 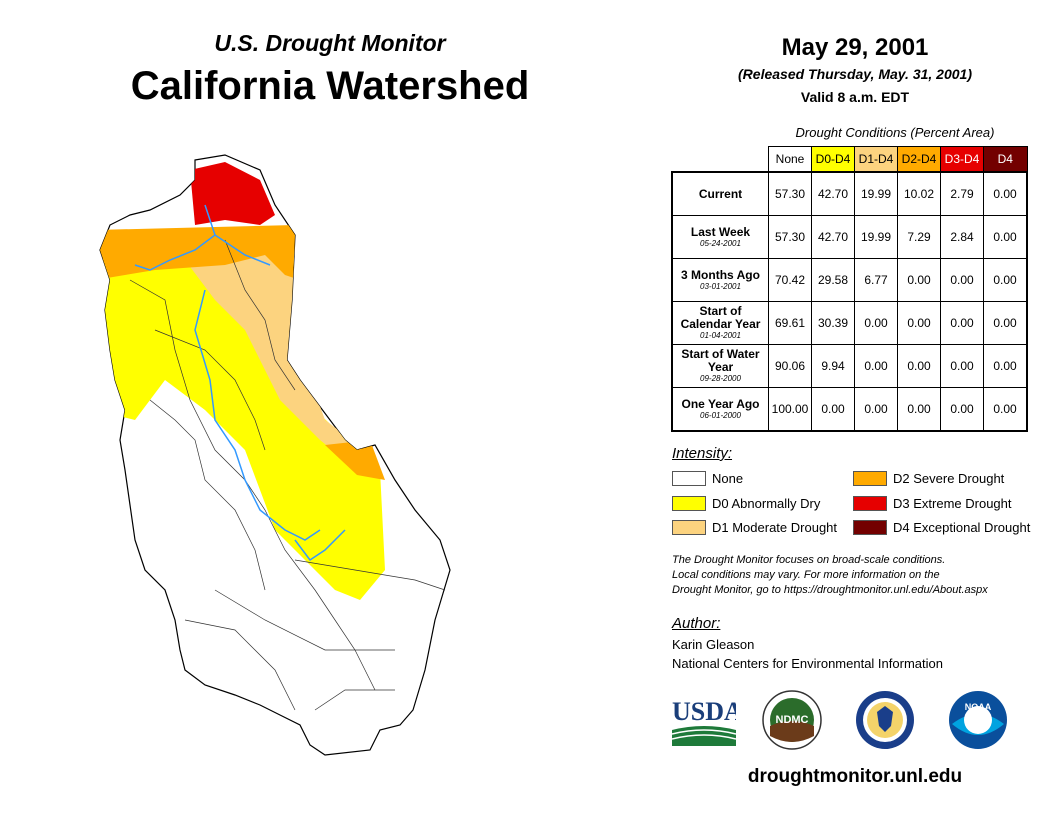 I want to click on table-cell: 69.61, so click(x=790, y=323).